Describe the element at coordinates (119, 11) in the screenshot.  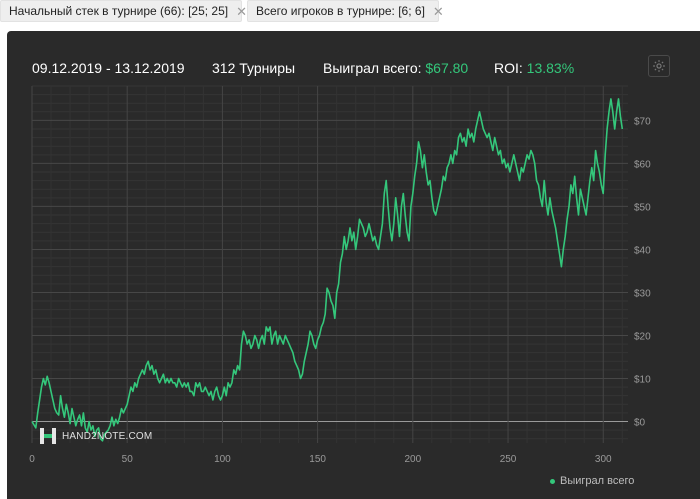
I see `filter-chip-label: Начальный стек в турнире (66): [25; 25]` at that location.